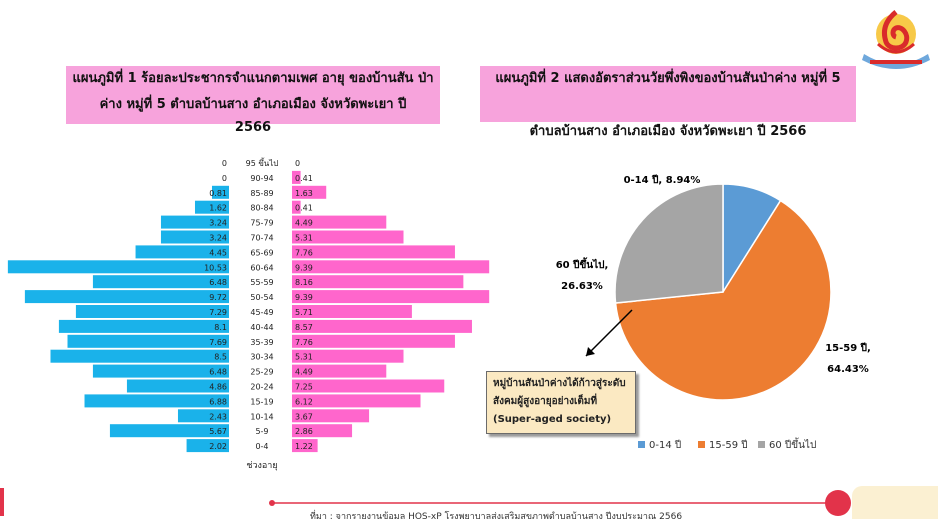  Describe the element at coordinates (218, 416) in the screenshot. I see `male-value-label: 2.43` at that location.